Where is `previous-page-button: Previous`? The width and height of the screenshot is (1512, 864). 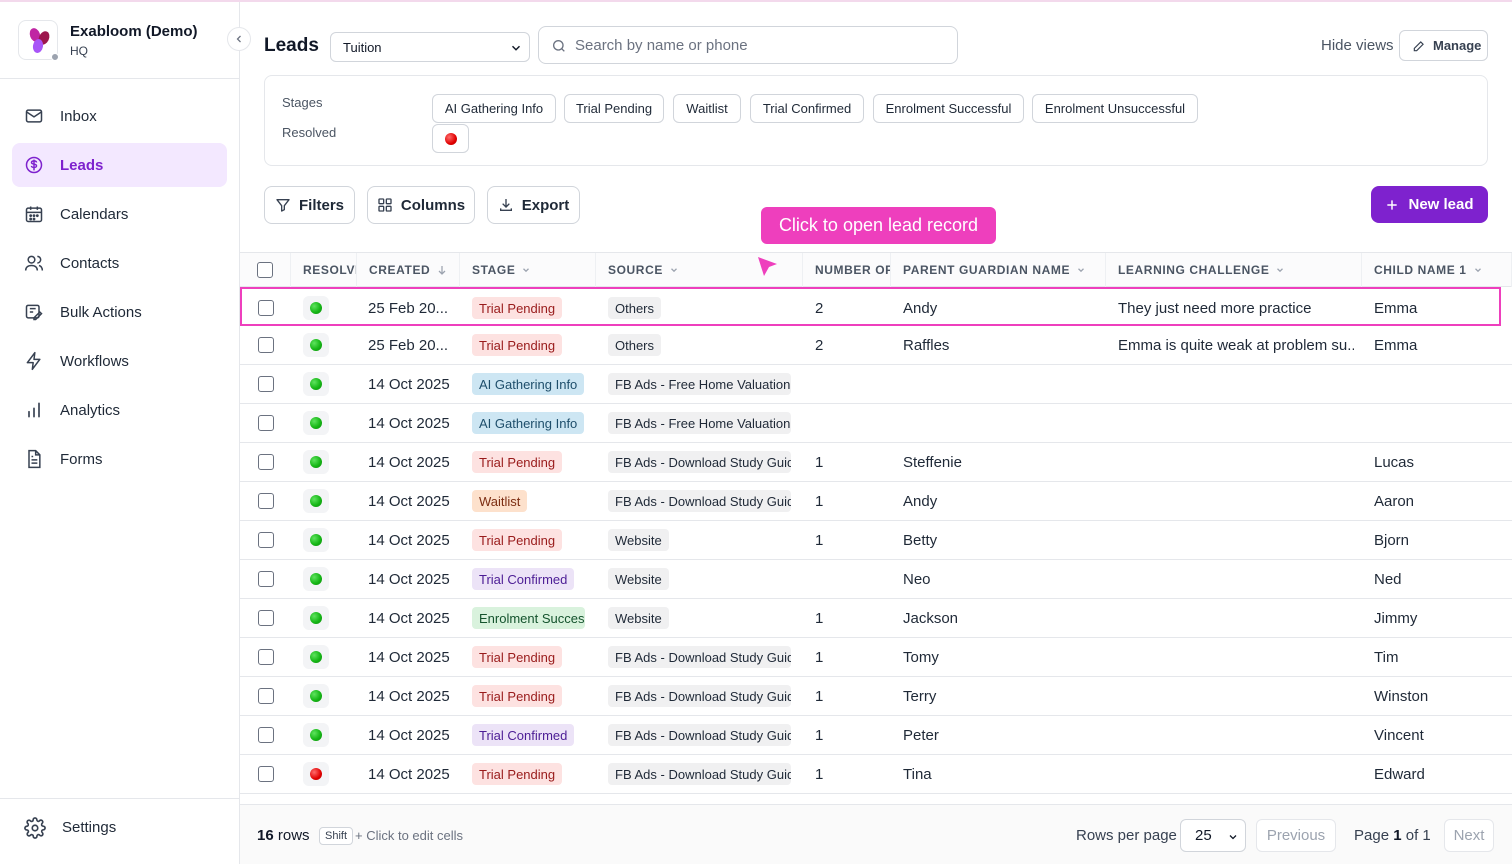
previous-page-button: Previous is located at coordinates (1296, 835).